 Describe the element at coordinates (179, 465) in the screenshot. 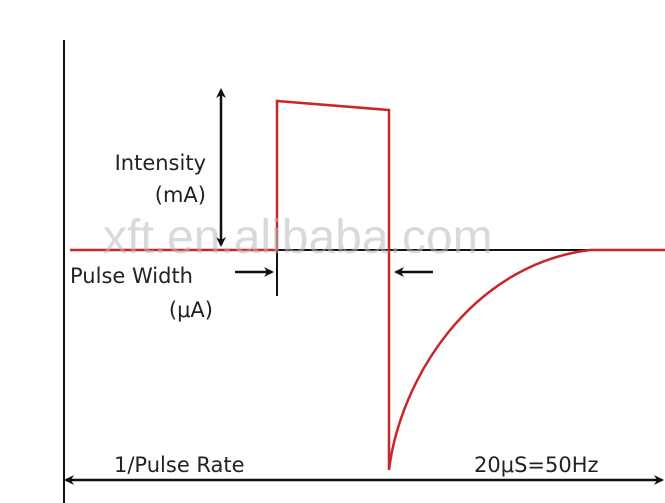

I see `pulse-rate-label: 1/Pulse Rate` at that location.